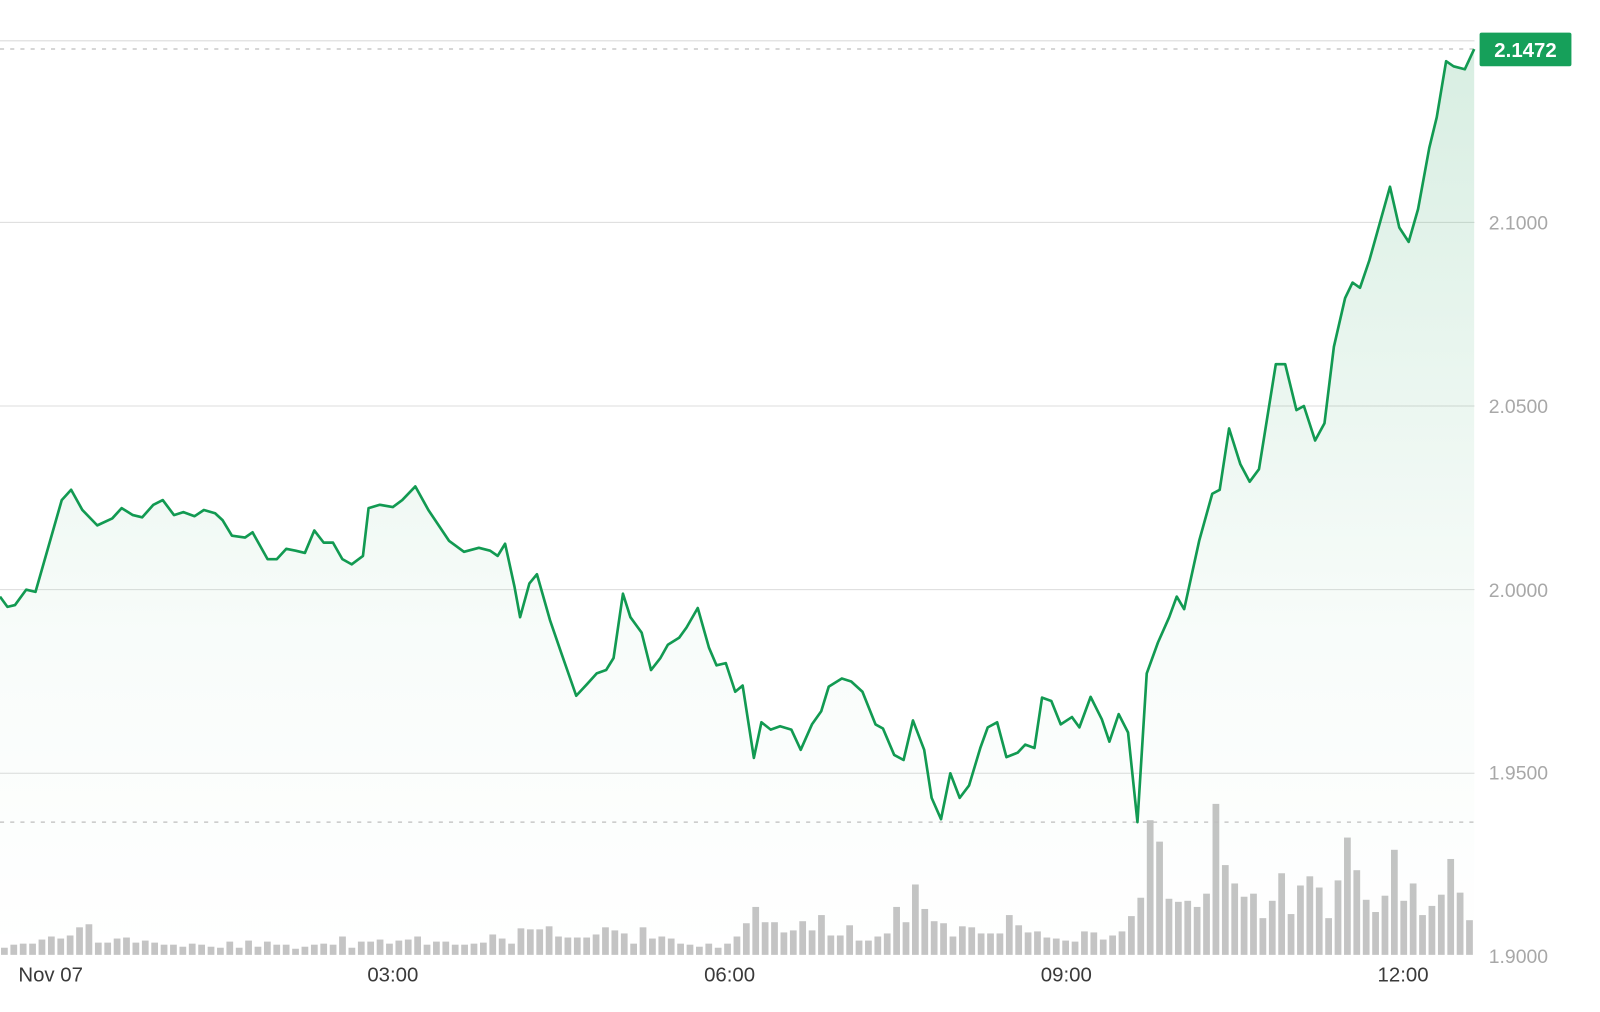 Image resolution: width=1600 pixels, height=1012 pixels. I want to click on y-axis: 2.1000 2.0500 2.0000 1.9500 1.9000, so click(1518, 590).